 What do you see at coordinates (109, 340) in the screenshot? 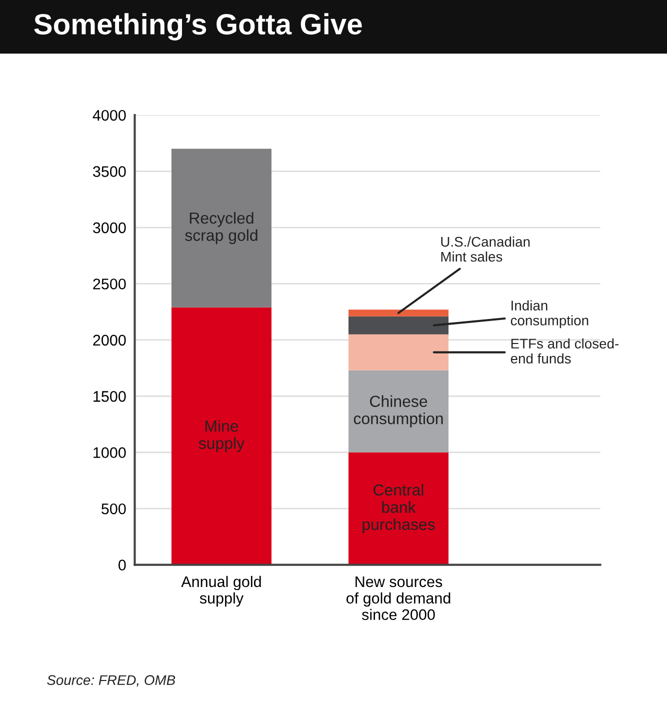
I see `y-tick-label: 2000` at bounding box center [109, 340].